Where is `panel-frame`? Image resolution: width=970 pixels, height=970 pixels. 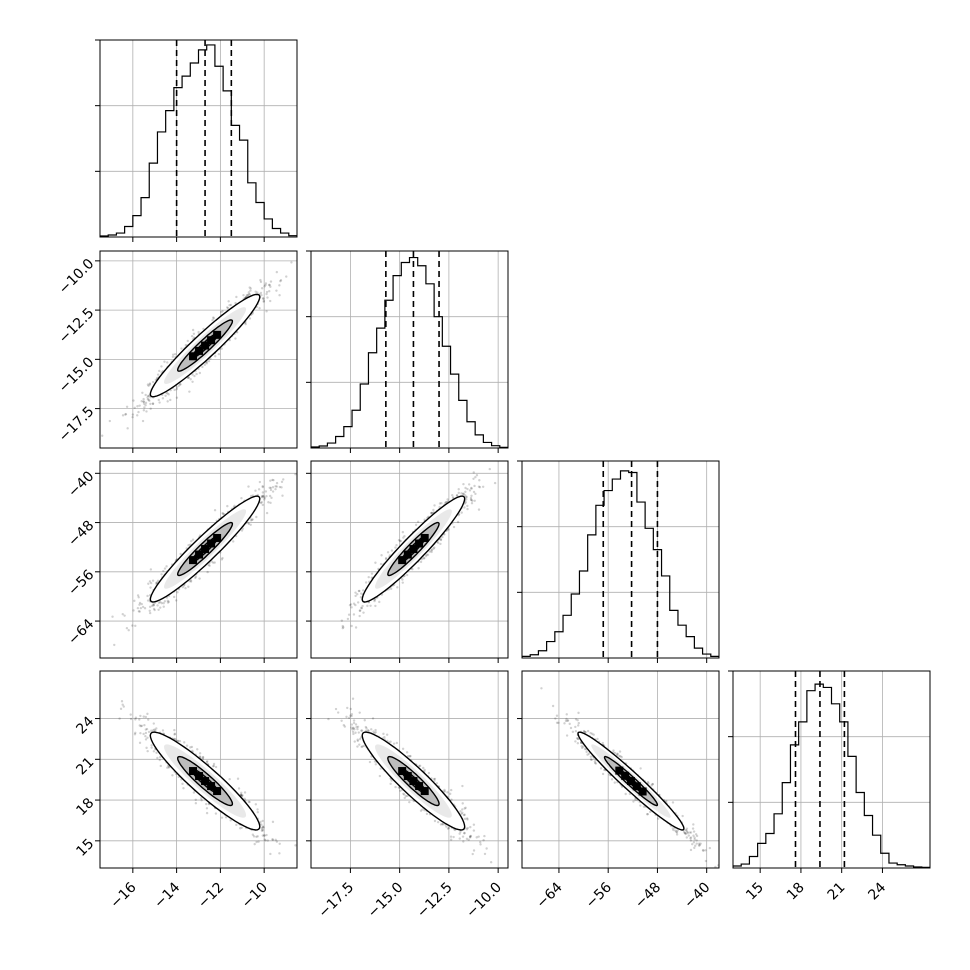
panel-frame is located at coordinates (198, 138).